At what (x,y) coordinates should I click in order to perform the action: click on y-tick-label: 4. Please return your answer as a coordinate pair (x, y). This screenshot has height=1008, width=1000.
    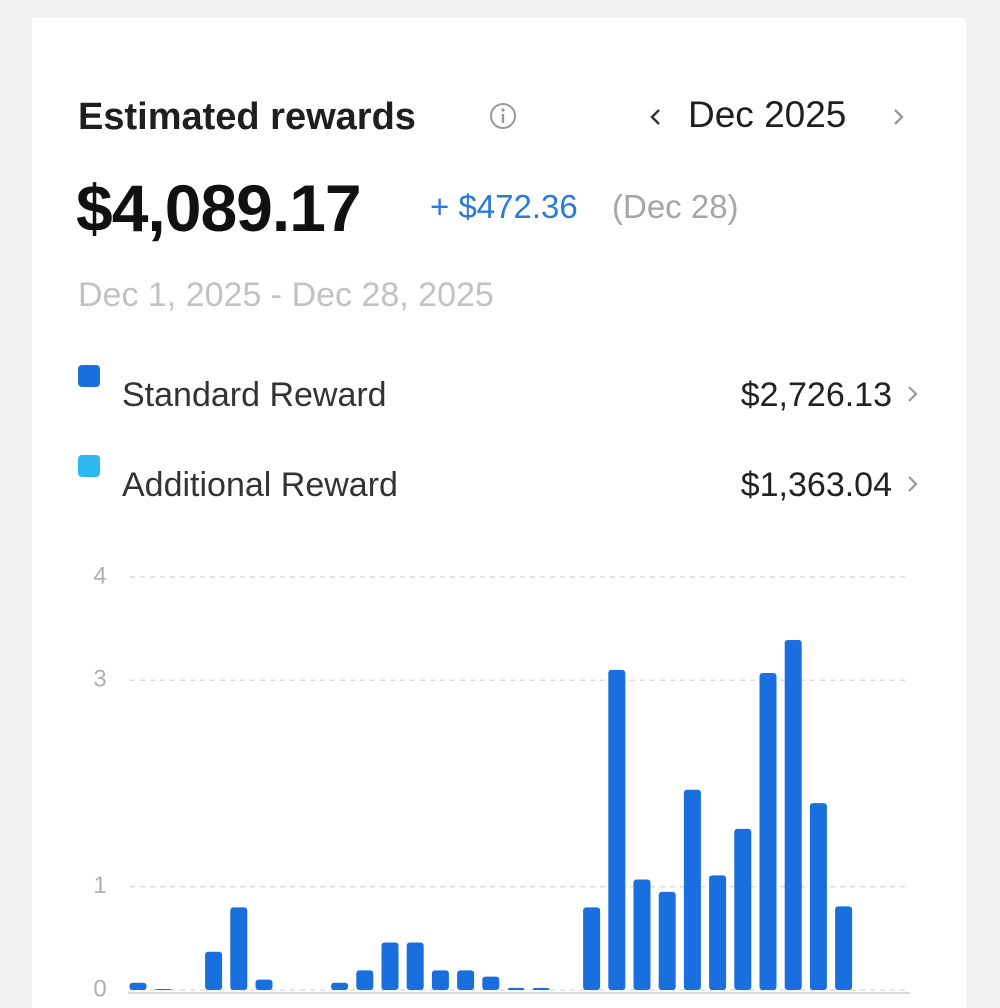
    Looking at the image, I should click on (99, 575).